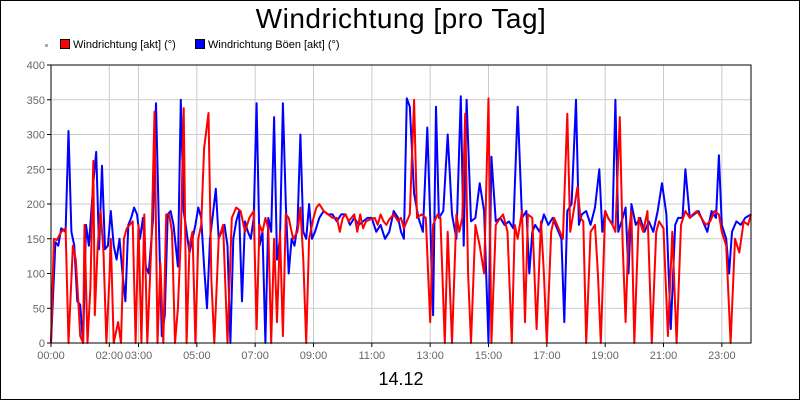 The width and height of the screenshot is (800, 401). Describe the element at coordinates (36, 101) in the screenshot. I see `y-tick-label: 350` at that location.